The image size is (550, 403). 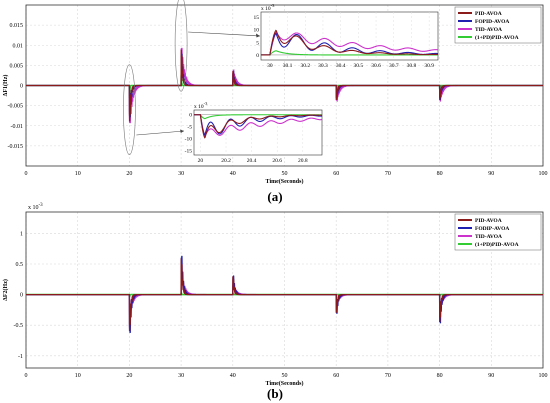 I want to click on inset-x-tick-label: 30.3, so click(x=323, y=66).